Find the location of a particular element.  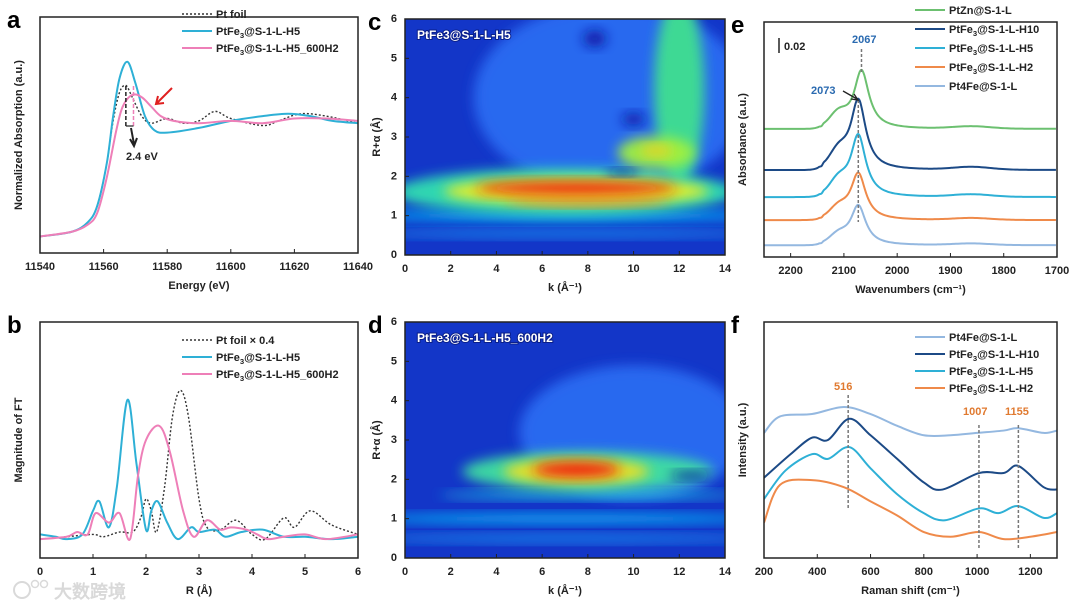

x-tick-label: 1 is located at coordinates (93, 572).